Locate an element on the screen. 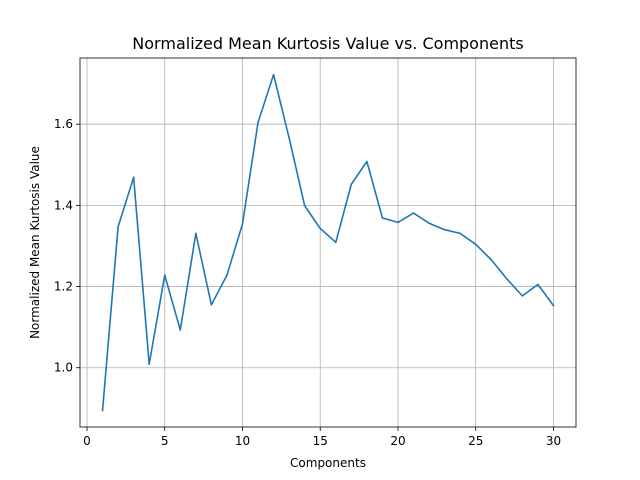 This screenshot has height=480, width=640. x-axis-label: Components is located at coordinates (328, 463).